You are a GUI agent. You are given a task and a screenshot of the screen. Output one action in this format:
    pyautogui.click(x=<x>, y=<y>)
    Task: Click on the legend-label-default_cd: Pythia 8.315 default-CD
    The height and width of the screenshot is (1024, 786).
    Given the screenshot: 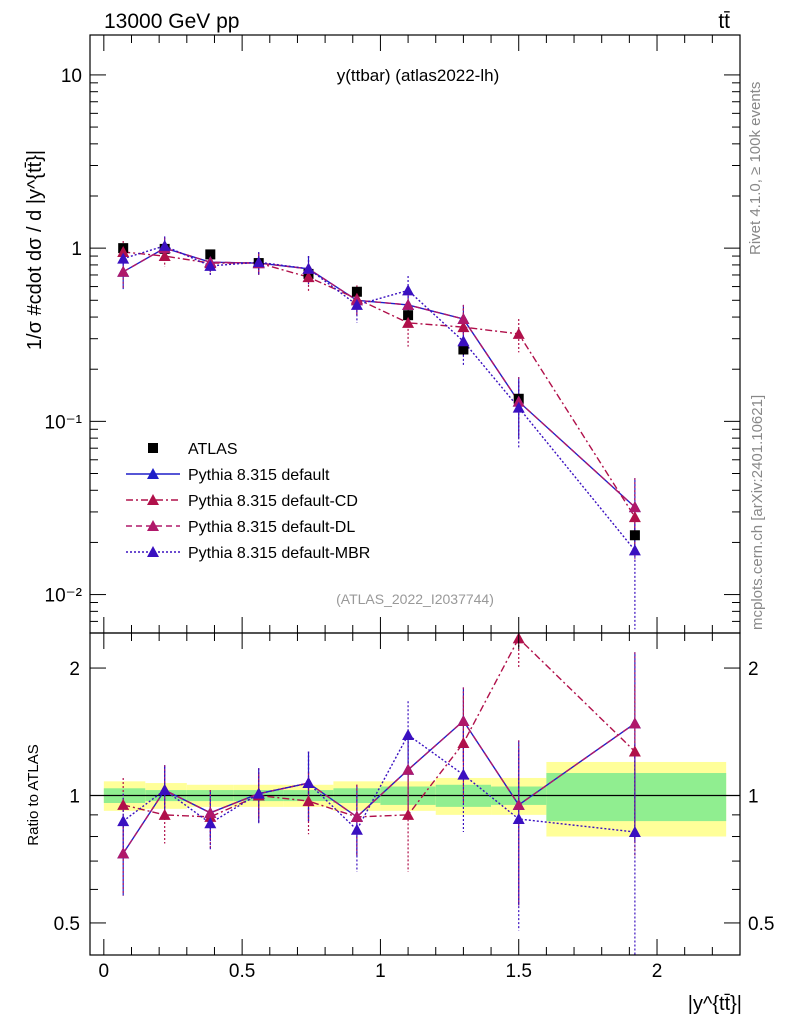 What is the action you would take?
    pyautogui.click(x=273, y=501)
    